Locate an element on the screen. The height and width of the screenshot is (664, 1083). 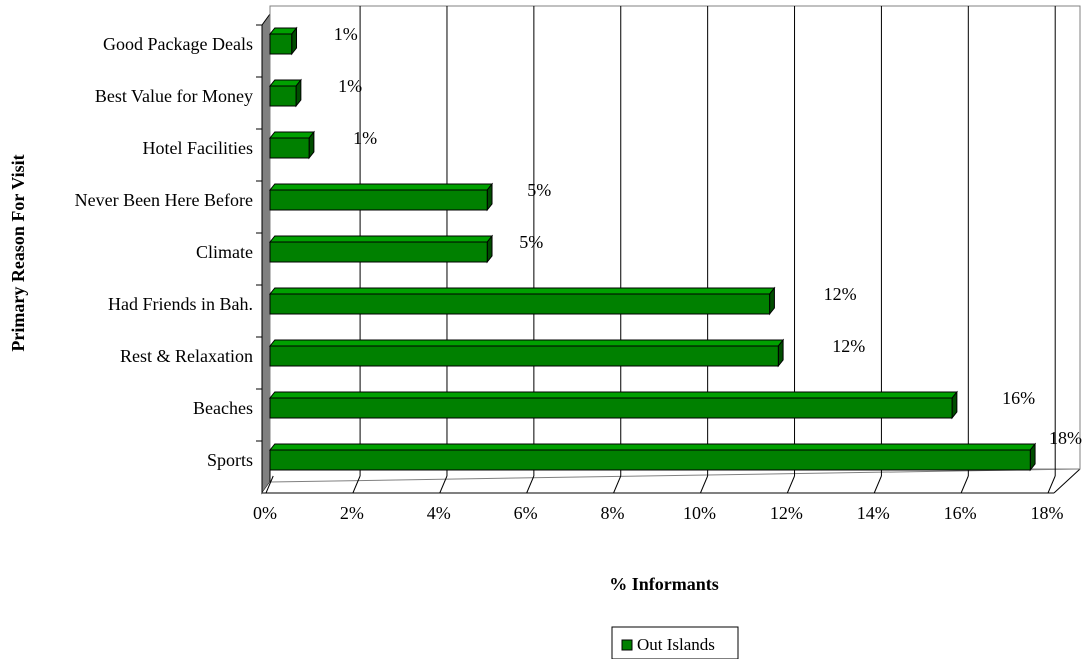
x-tick-label: 0% is located at coordinates (265, 513).